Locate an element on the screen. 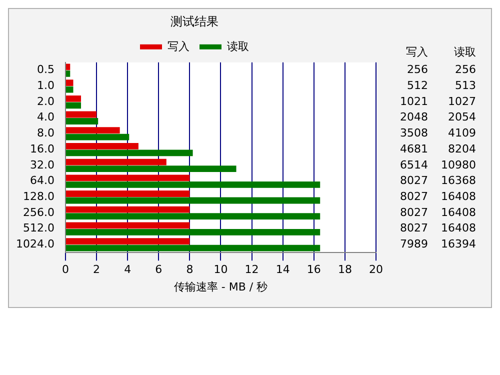  text: 16394 is located at coordinates (458, 244).